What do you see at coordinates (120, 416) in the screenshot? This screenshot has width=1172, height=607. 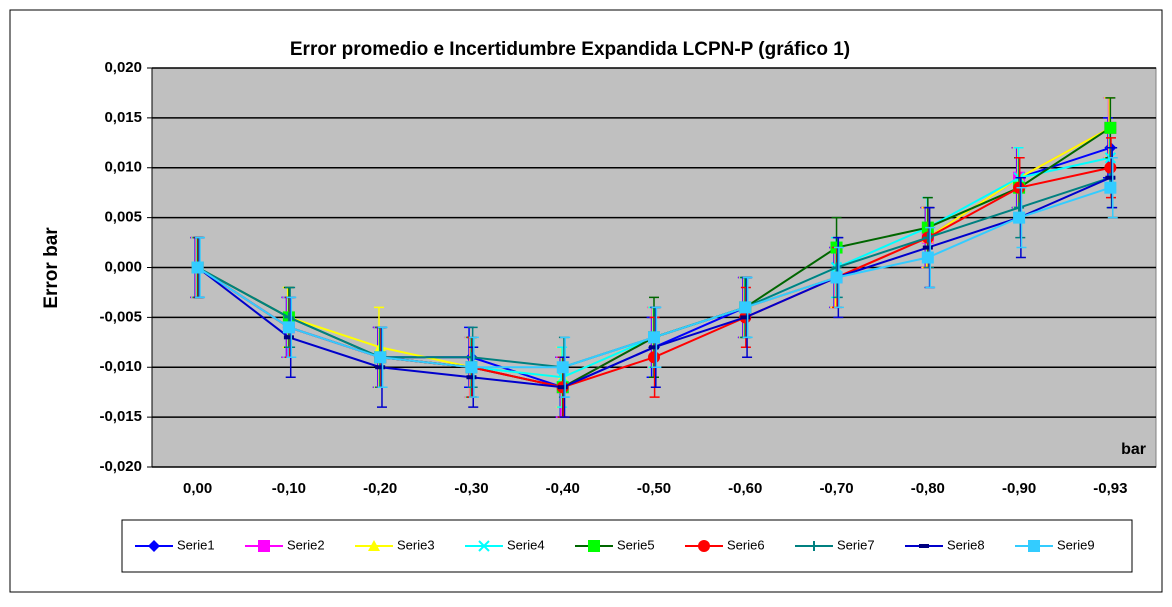 I see `y-tick-label: -0,015` at bounding box center [120, 416].